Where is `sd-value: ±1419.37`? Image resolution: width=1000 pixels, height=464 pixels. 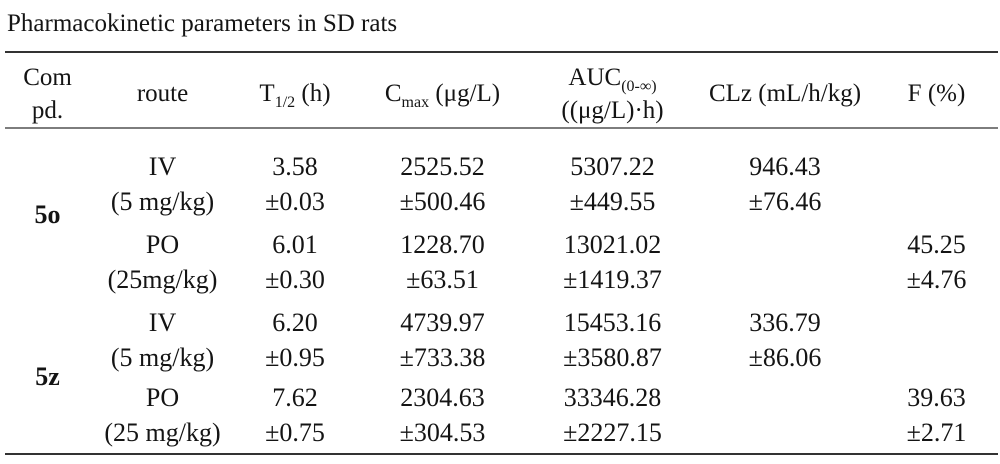 sd-value: ±1419.37 is located at coordinates (612, 279).